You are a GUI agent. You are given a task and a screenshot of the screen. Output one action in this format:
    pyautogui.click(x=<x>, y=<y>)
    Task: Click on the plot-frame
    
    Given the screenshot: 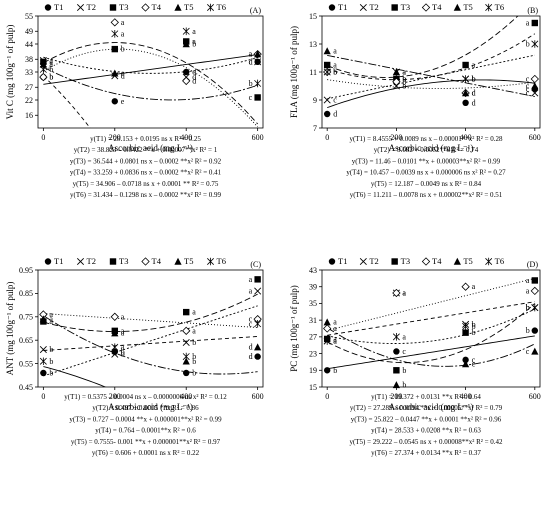 What is the action you would take?
    pyautogui.click(x=431, y=72)
    